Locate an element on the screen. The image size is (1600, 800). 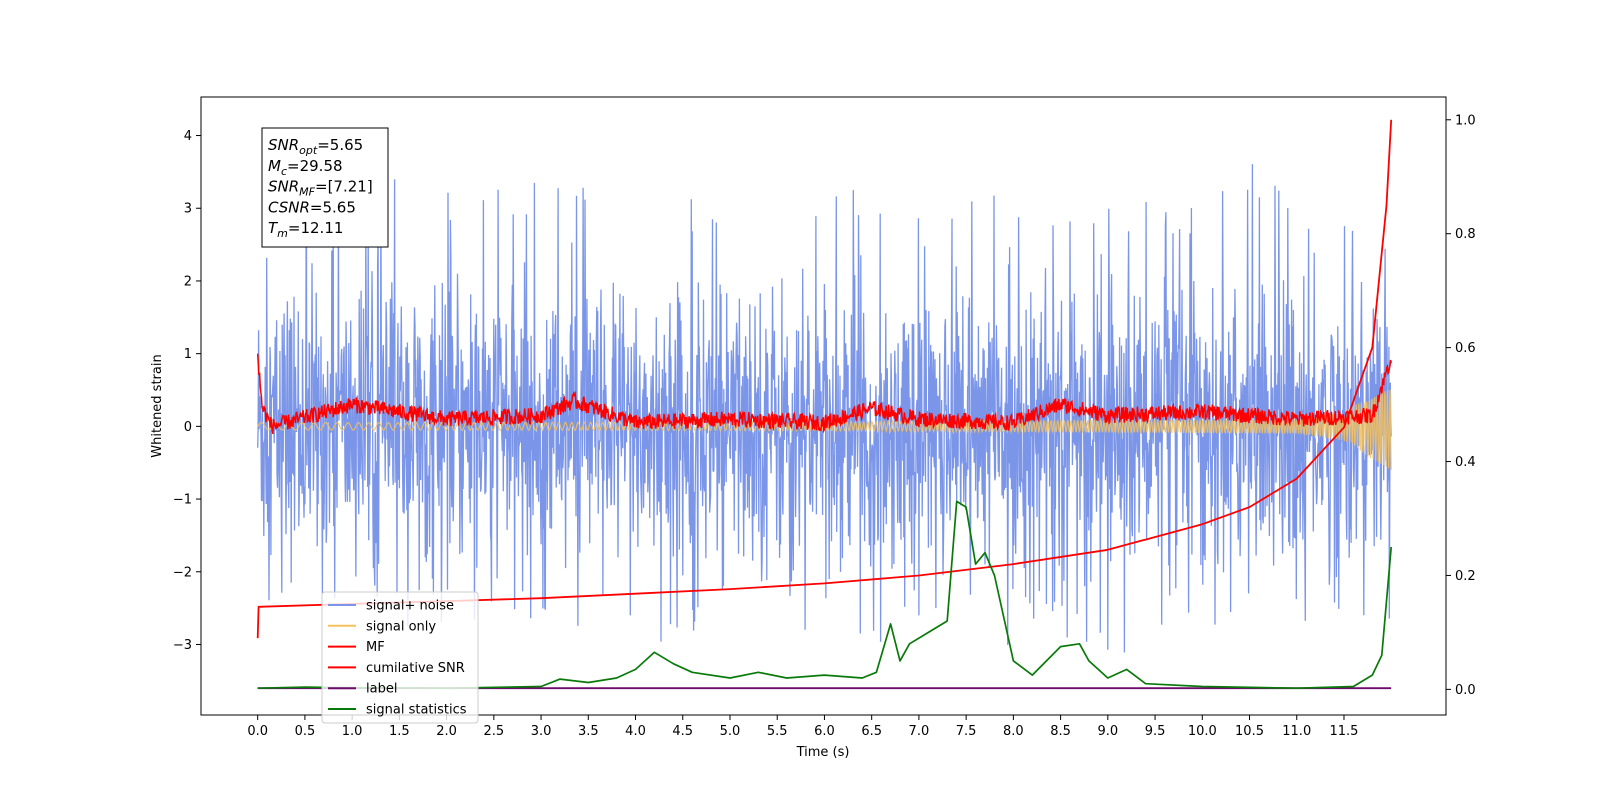
x-tick-label: 3.0 is located at coordinates (541, 731).